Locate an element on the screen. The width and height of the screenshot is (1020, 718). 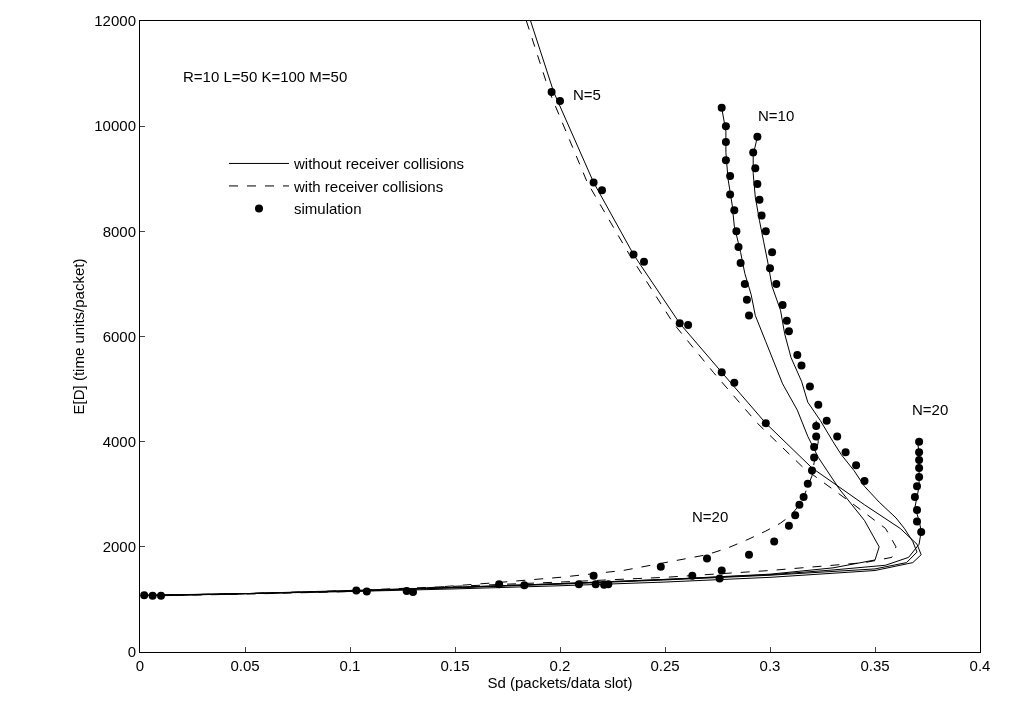
x-axis-title: Sd (packets/data slot) is located at coordinates (560, 682).